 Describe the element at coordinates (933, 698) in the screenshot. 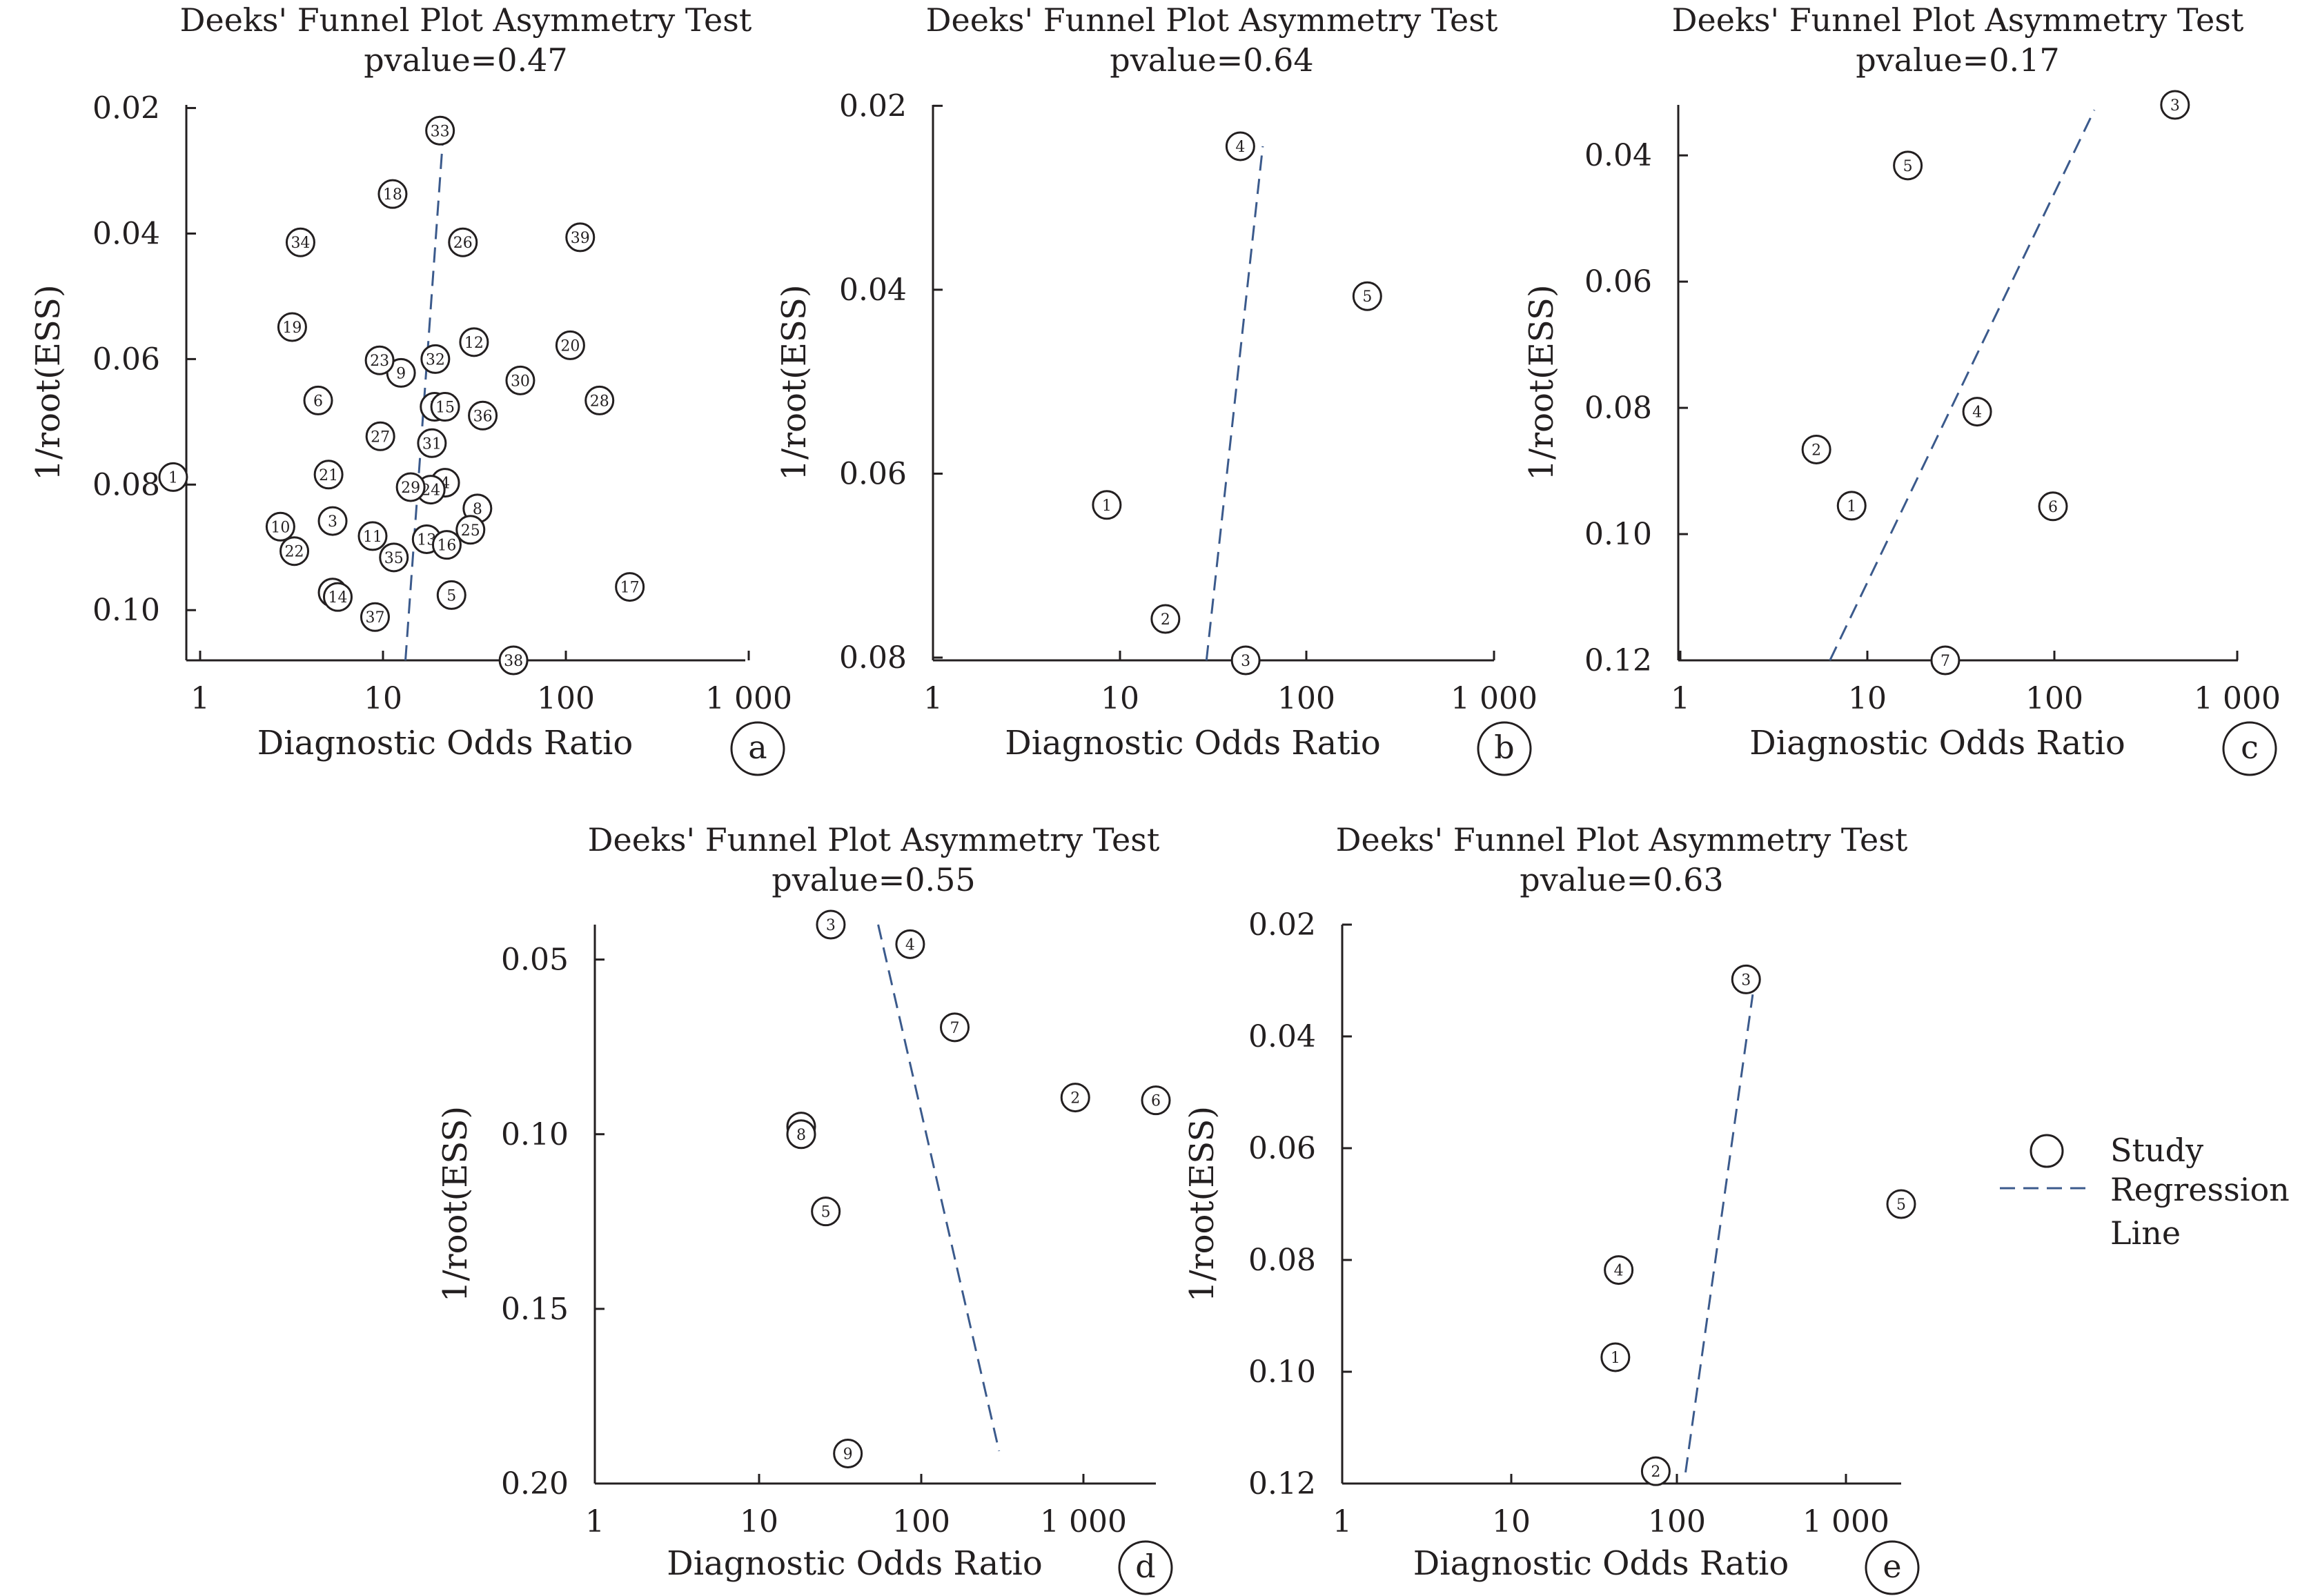

I see `x-tick-label: 1` at that location.